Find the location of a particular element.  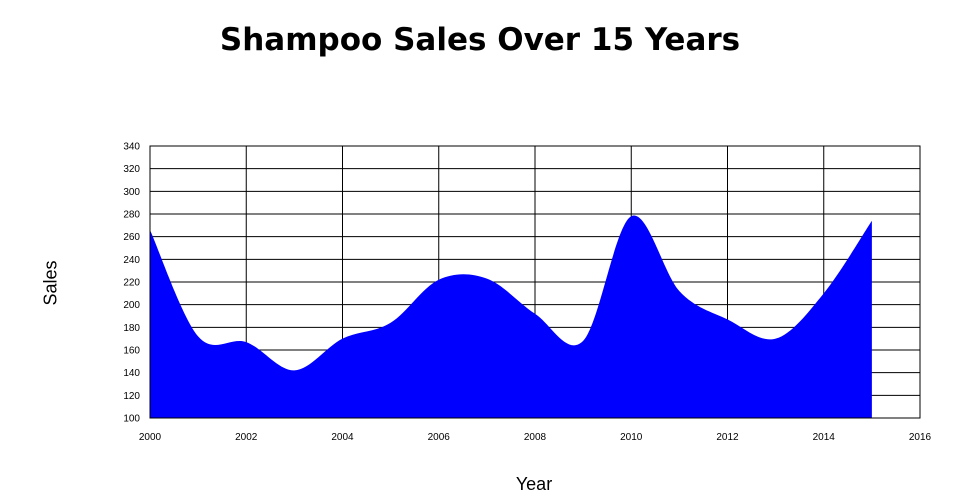

y-tick-label: 240 is located at coordinates (131, 260).